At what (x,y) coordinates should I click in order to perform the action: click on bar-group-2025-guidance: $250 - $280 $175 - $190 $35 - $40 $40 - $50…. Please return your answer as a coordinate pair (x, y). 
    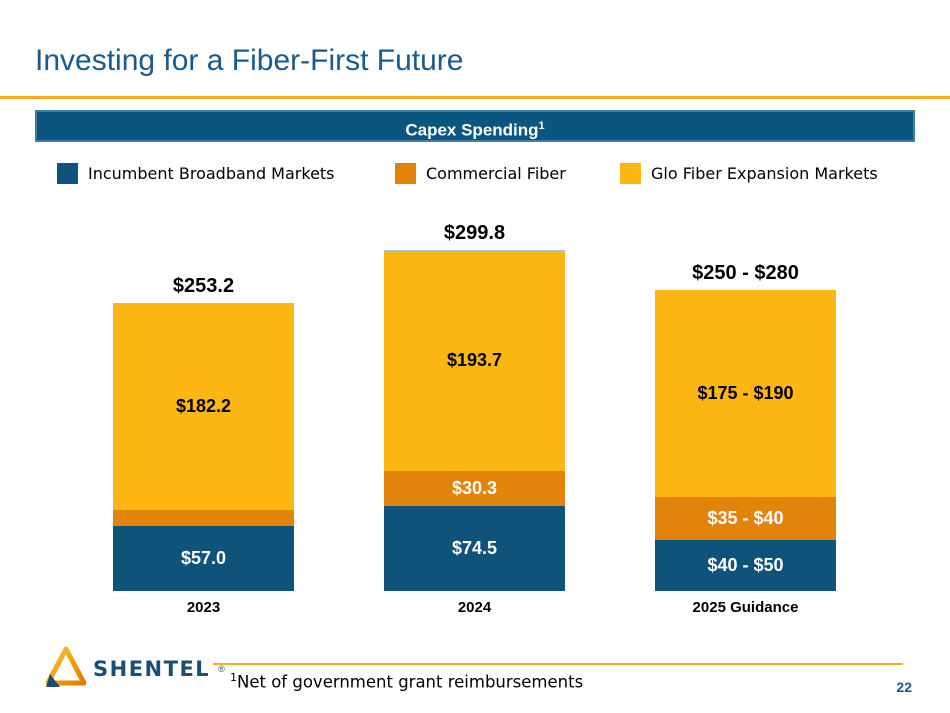
    Looking at the image, I should click on (745, 439).